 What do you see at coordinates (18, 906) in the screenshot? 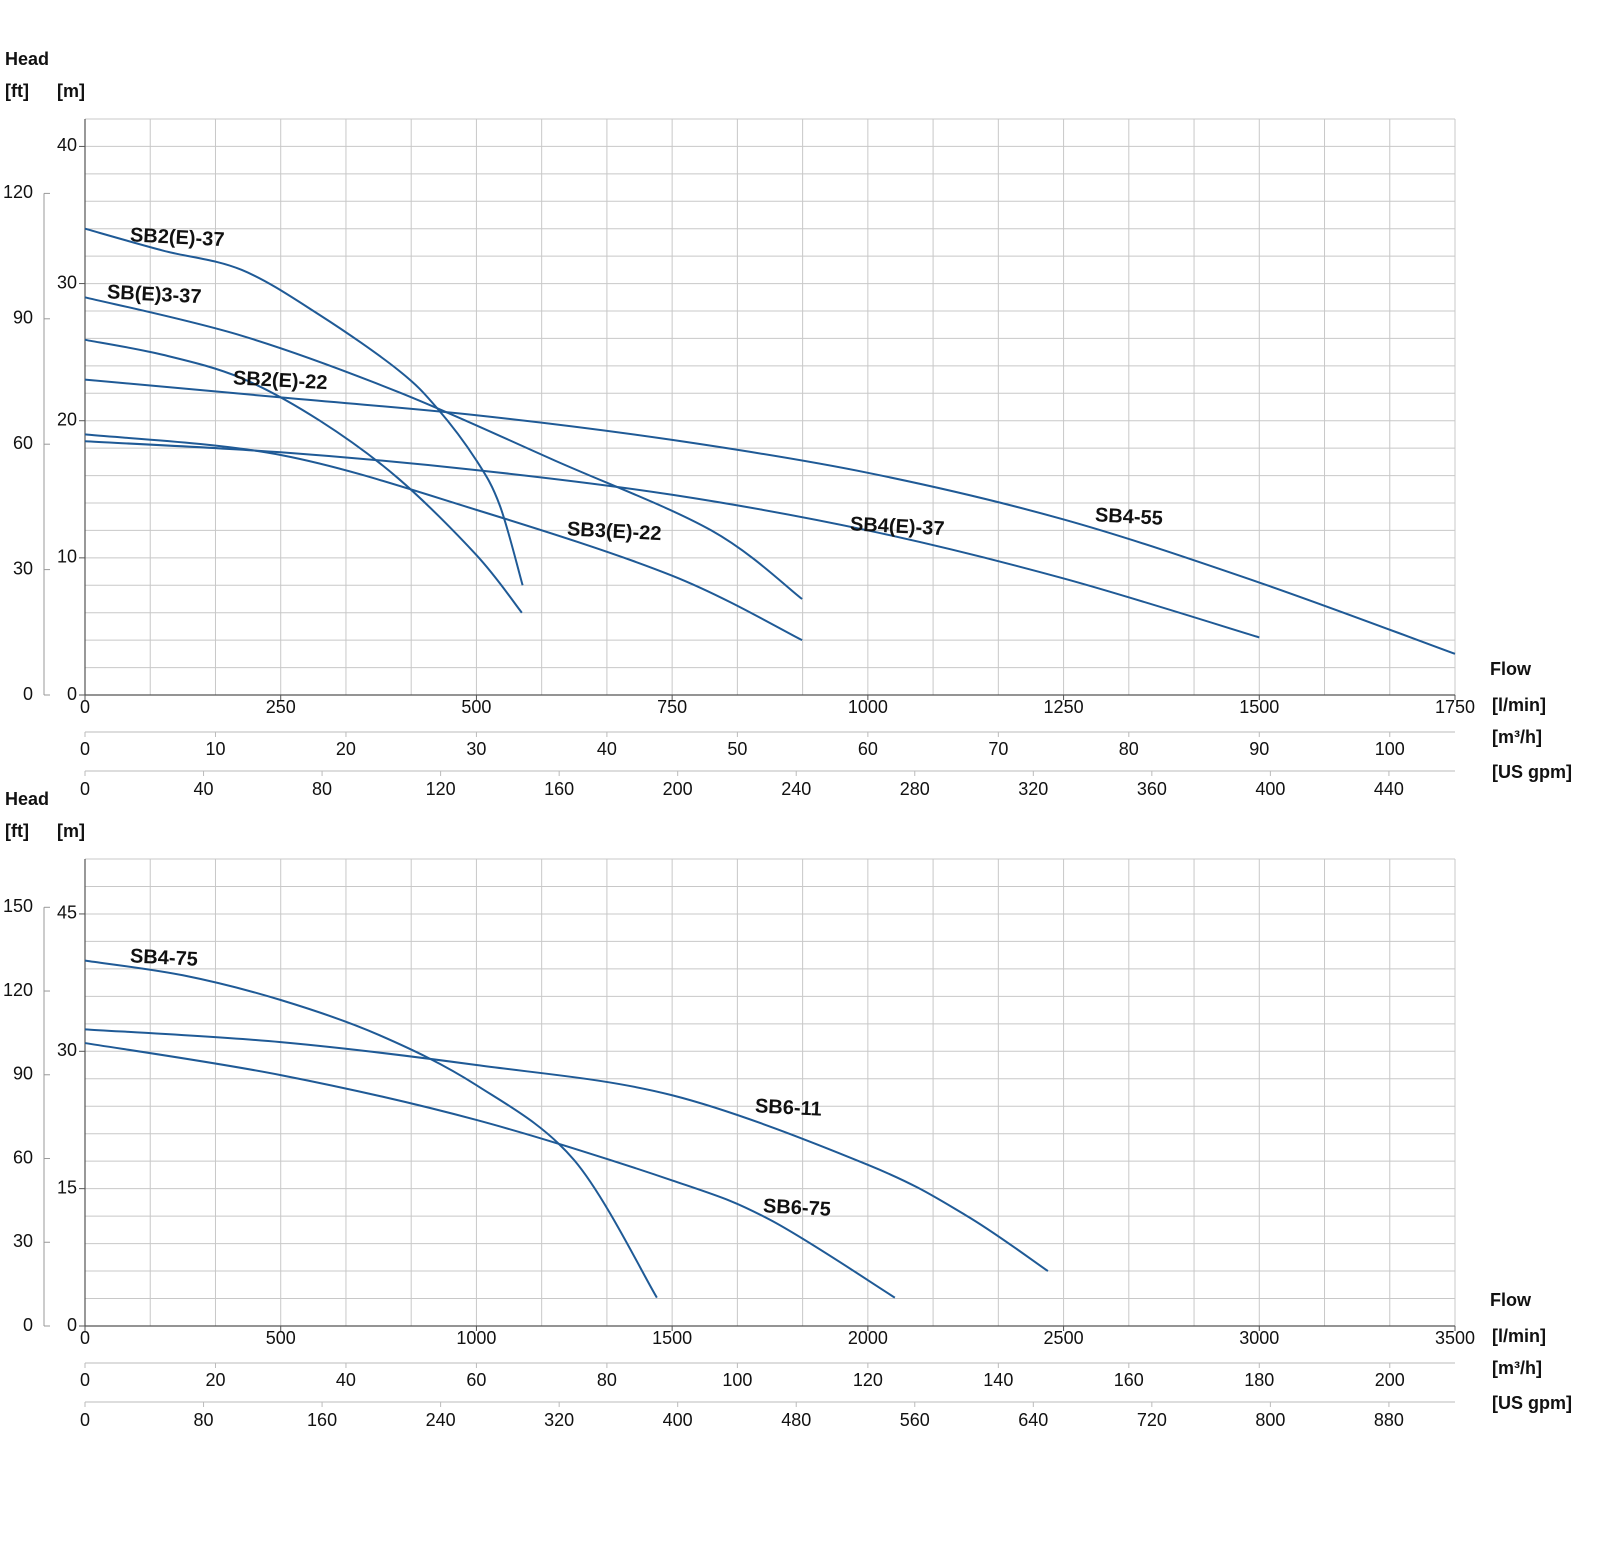
I see `y2-tick-label: 150` at bounding box center [18, 906].